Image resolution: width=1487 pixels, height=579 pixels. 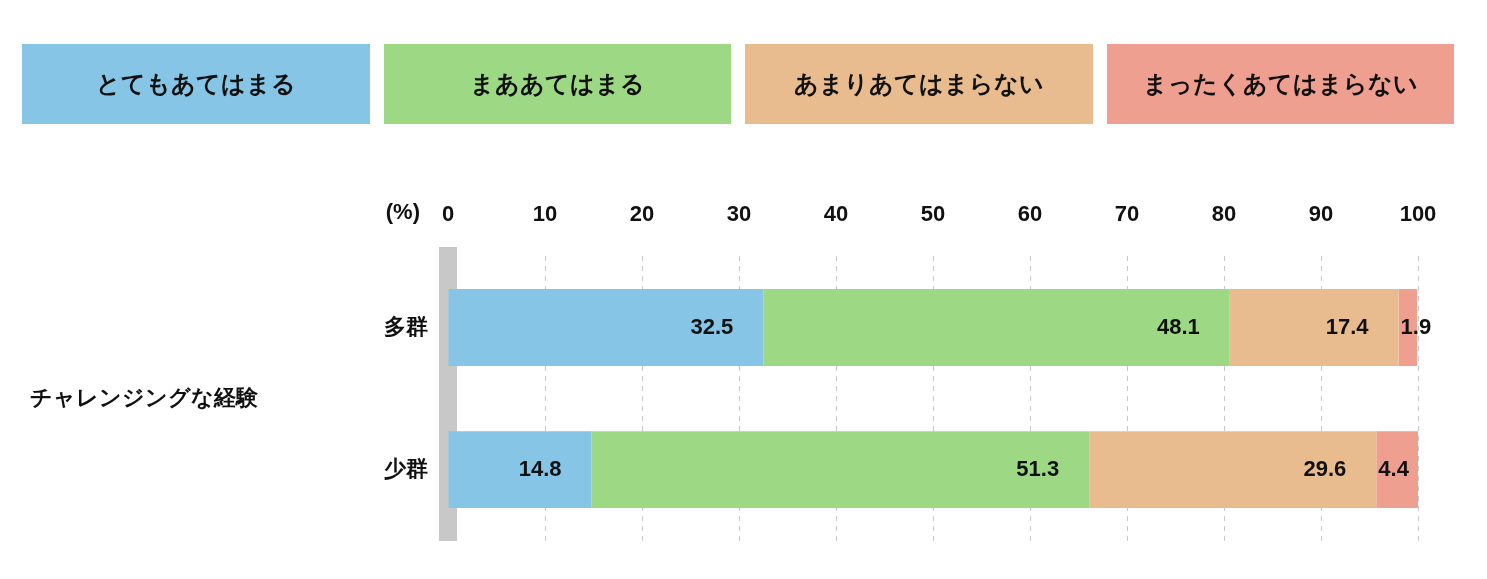 I want to click on data-label: 1.9, so click(x=1416, y=326).